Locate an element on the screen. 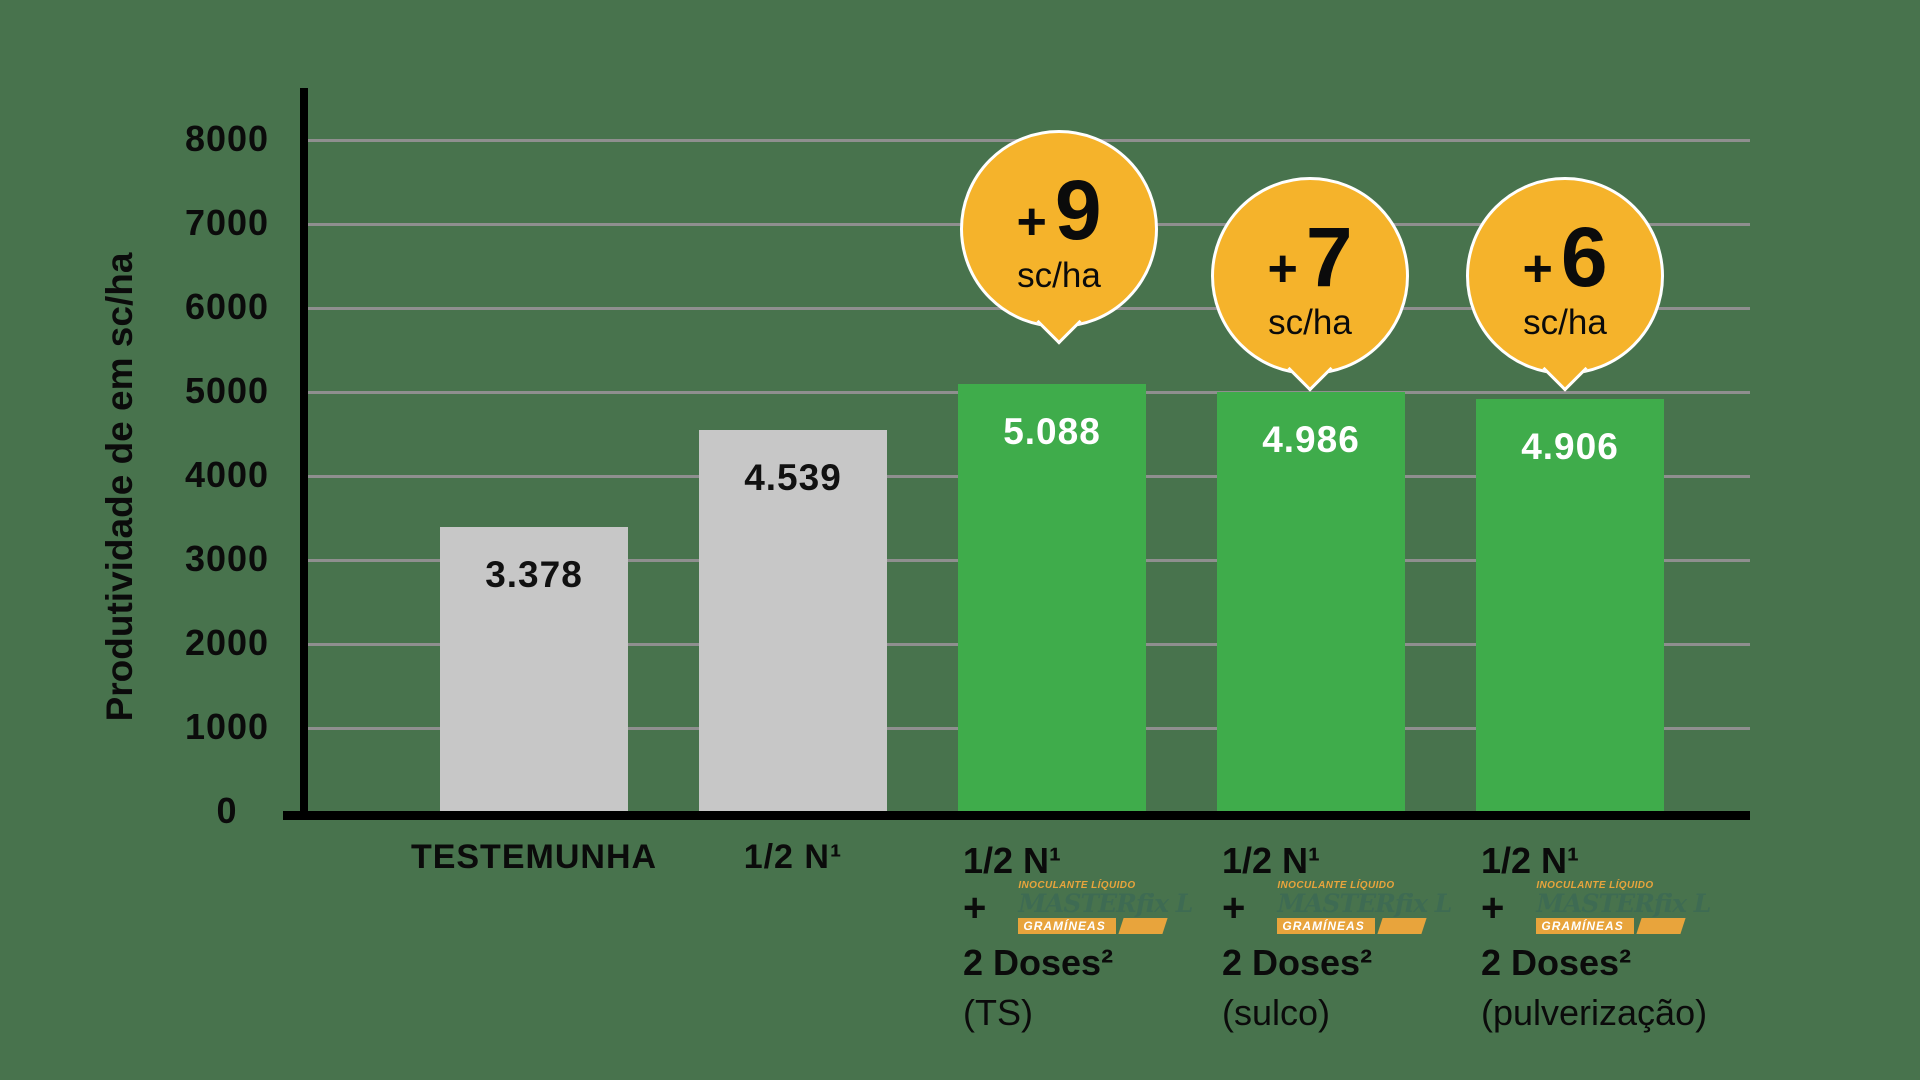 The height and width of the screenshot is (1080, 1920). bar-value-label: 3.378 is located at coordinates (534, 574).